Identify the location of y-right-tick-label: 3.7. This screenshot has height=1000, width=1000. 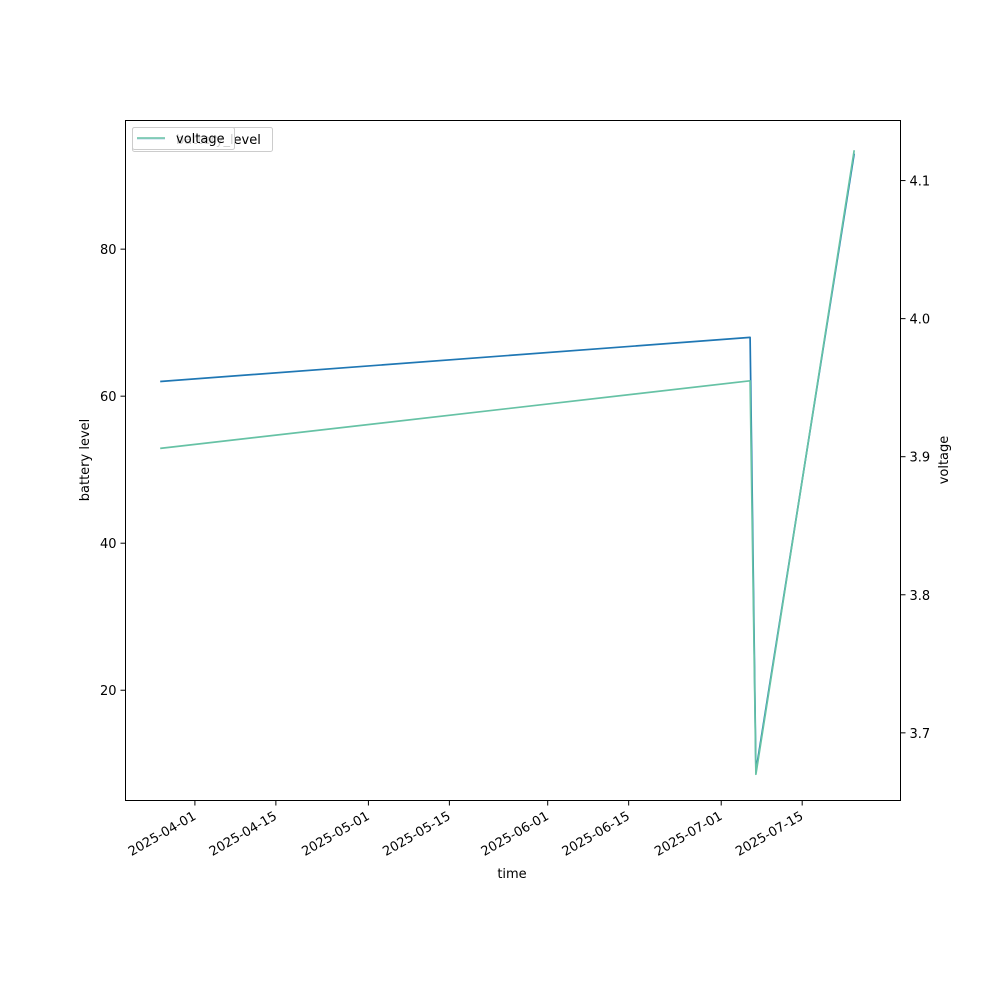
(920, 734).